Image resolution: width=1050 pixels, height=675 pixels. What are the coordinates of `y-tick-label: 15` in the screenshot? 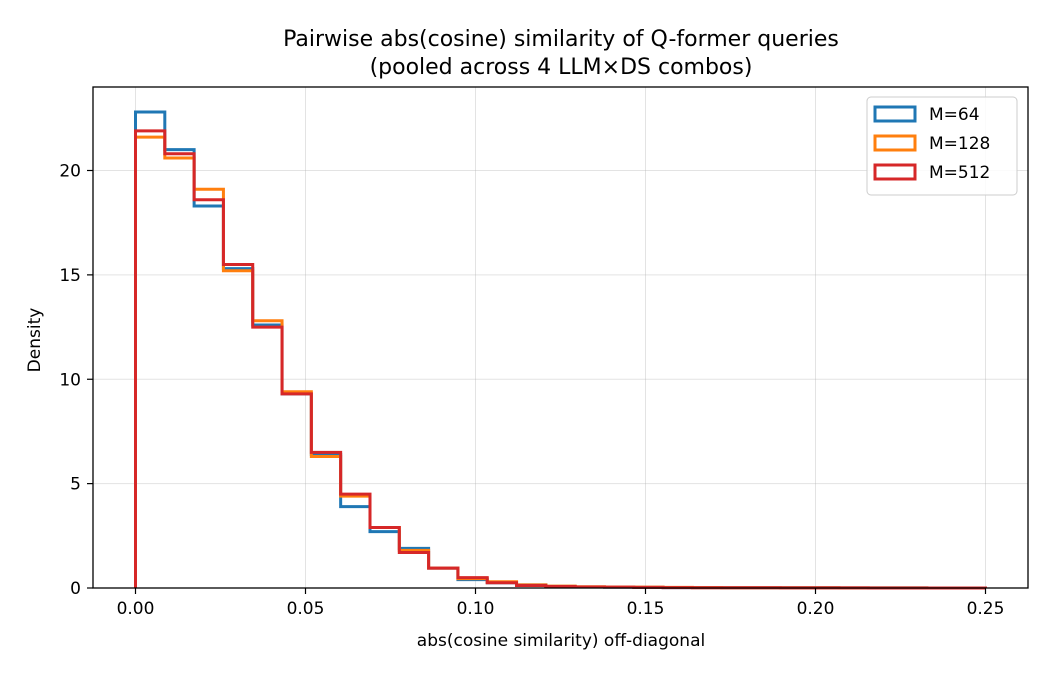 It's located at (70, 276).